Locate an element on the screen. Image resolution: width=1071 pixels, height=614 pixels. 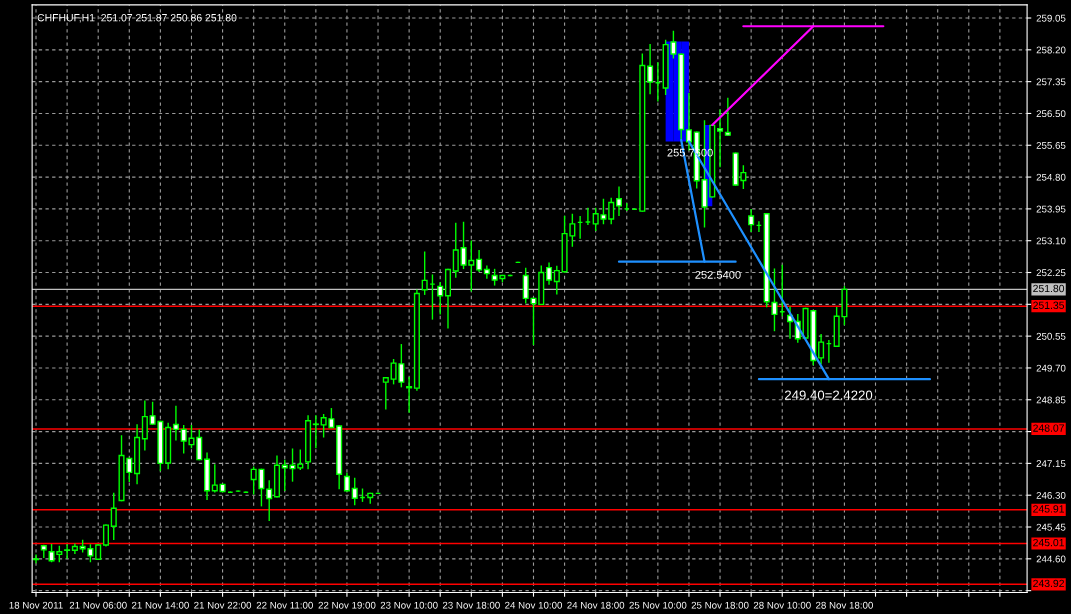
y-tick-label: 244.60 is located at coordinates (1051, 559).